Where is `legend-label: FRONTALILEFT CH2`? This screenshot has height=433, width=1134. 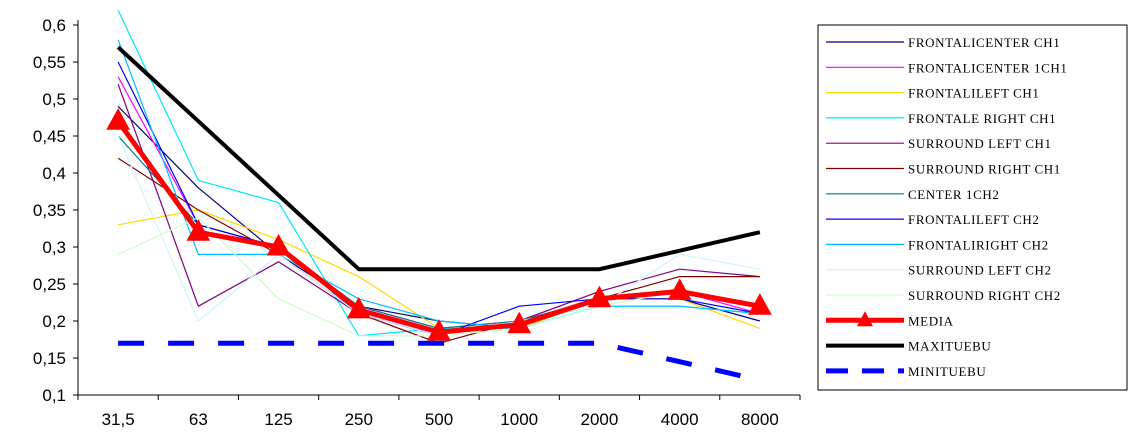
legend-label: FRONTALILEFT CH2 is located at coordinates (973, 219).